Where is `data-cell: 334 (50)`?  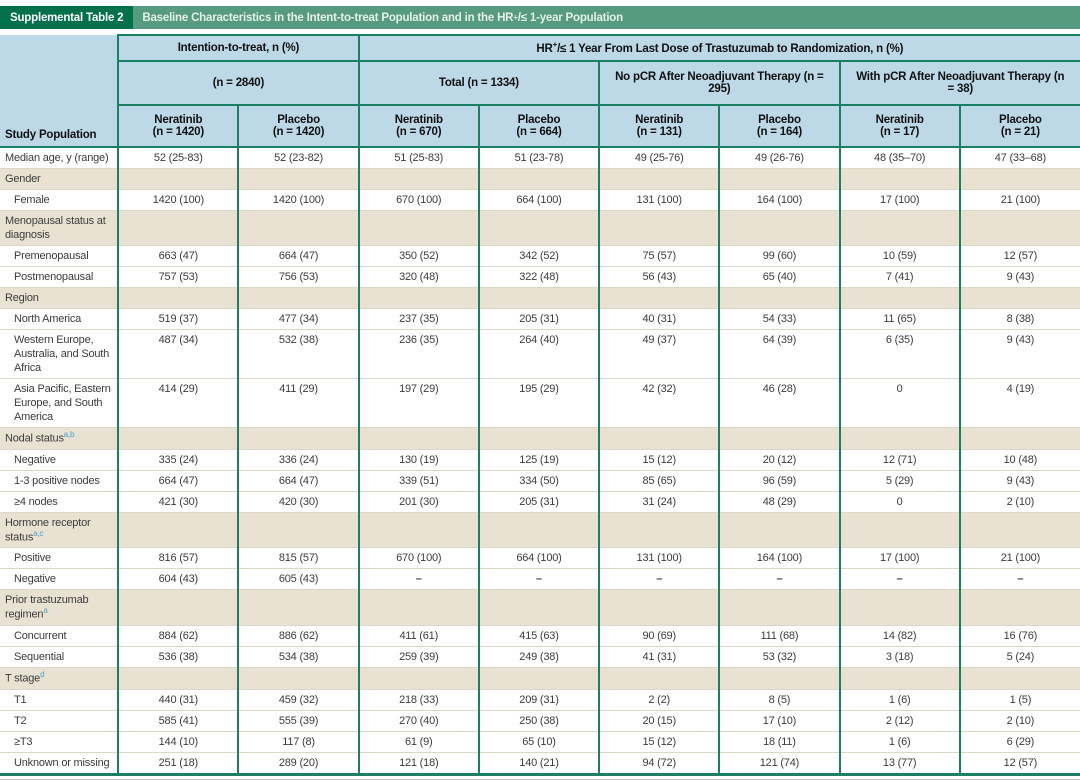
data-cell: 334 (50) is located at coordinates (538, 480).